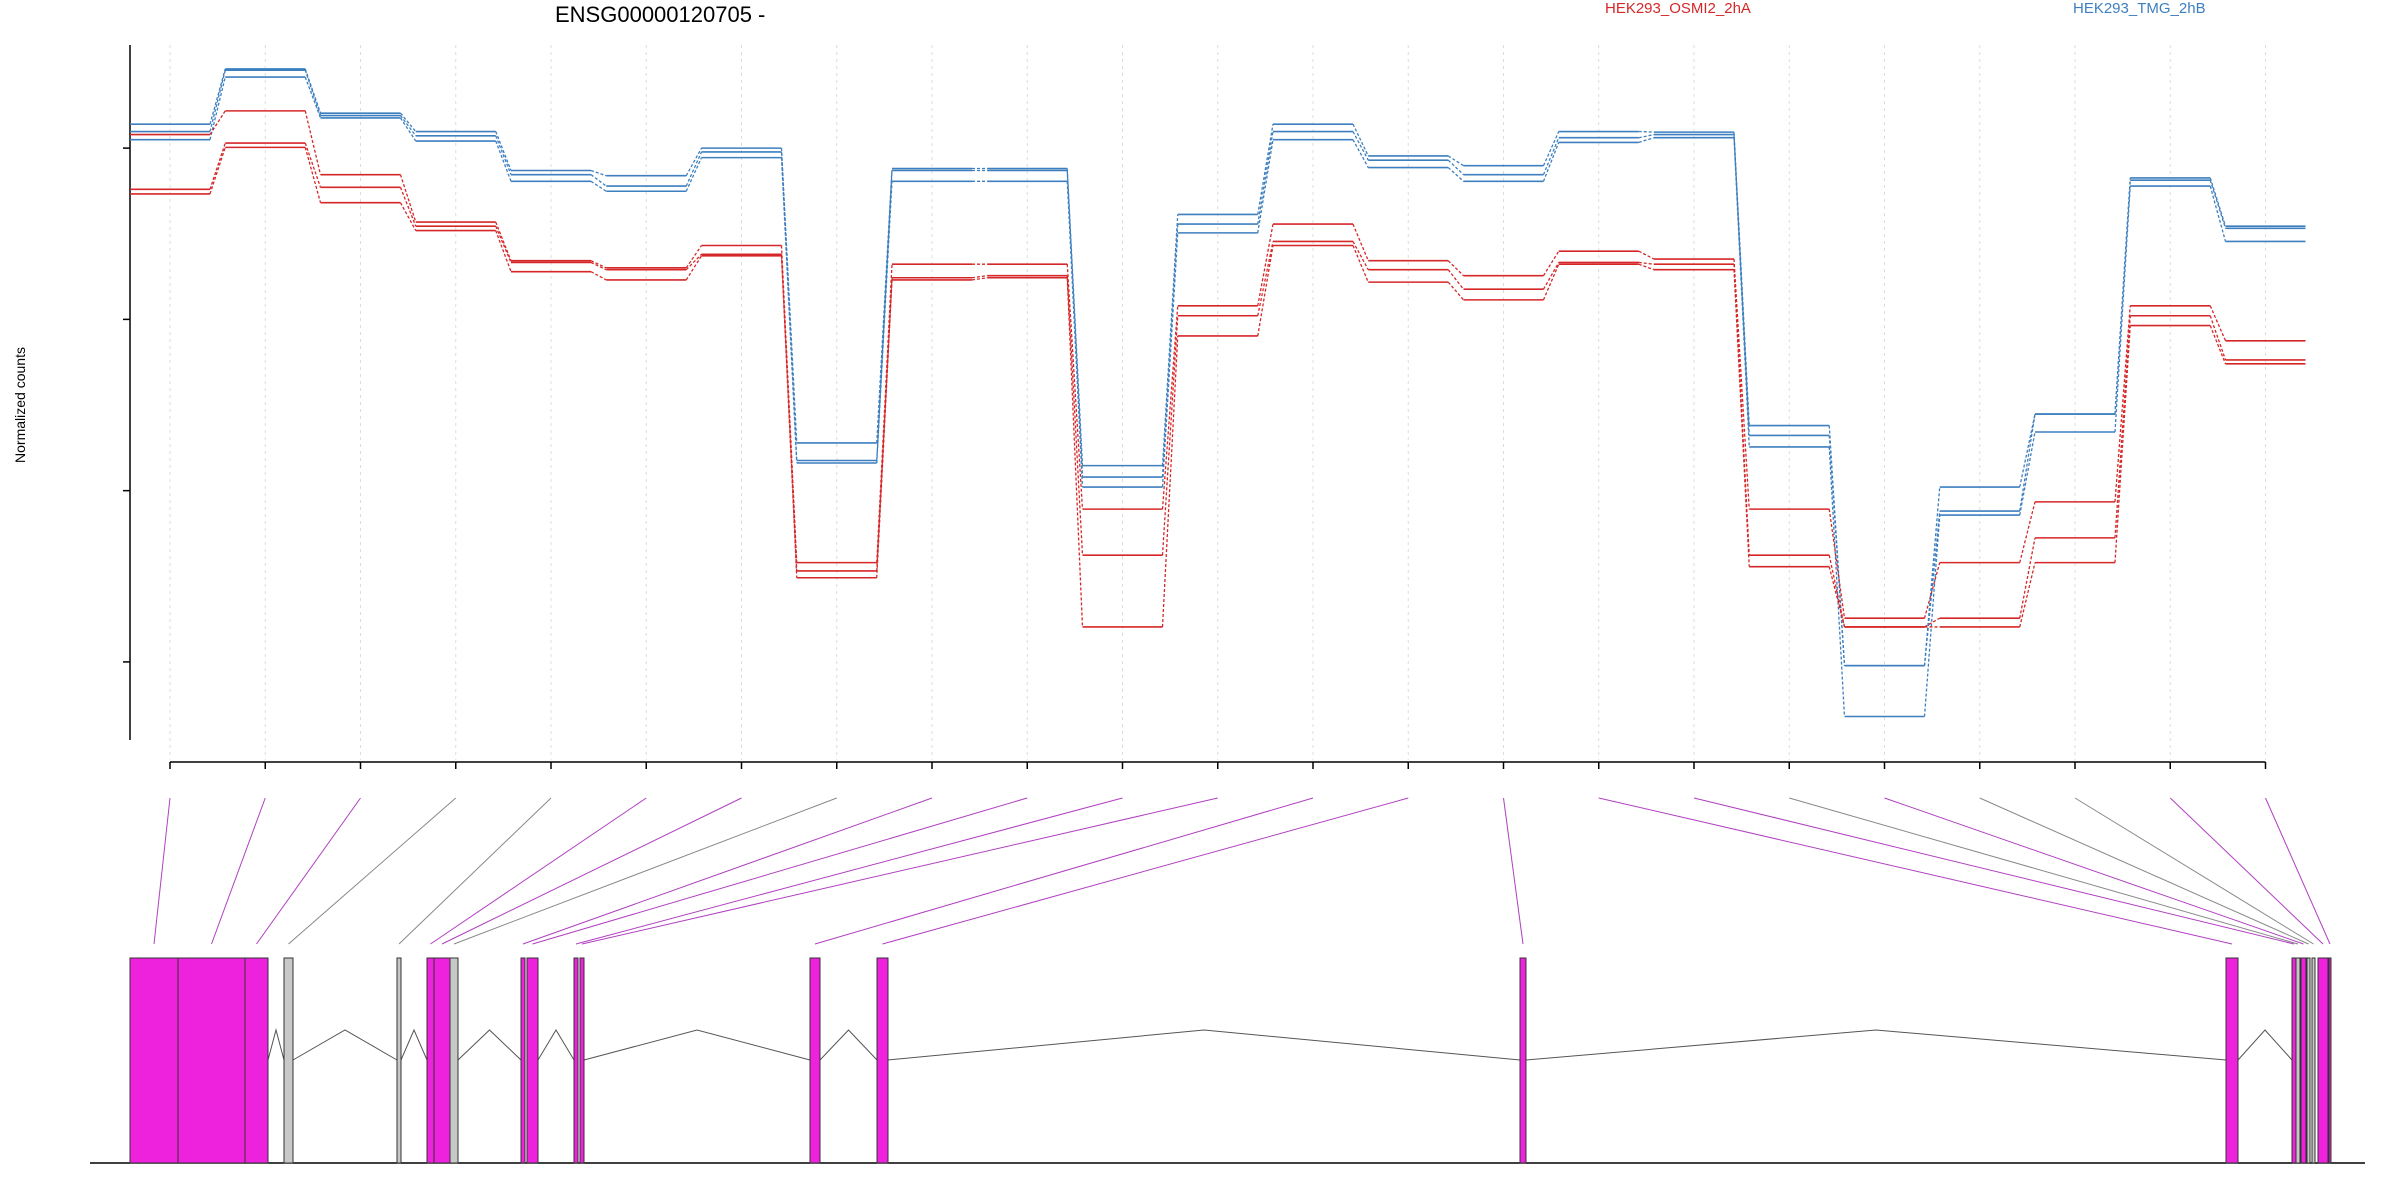 The image size is (2400, 1200). What do you see at coordinates (256, 1060) in the screenshot?
I see `exon-E003` at bounding box center [256, 1060].